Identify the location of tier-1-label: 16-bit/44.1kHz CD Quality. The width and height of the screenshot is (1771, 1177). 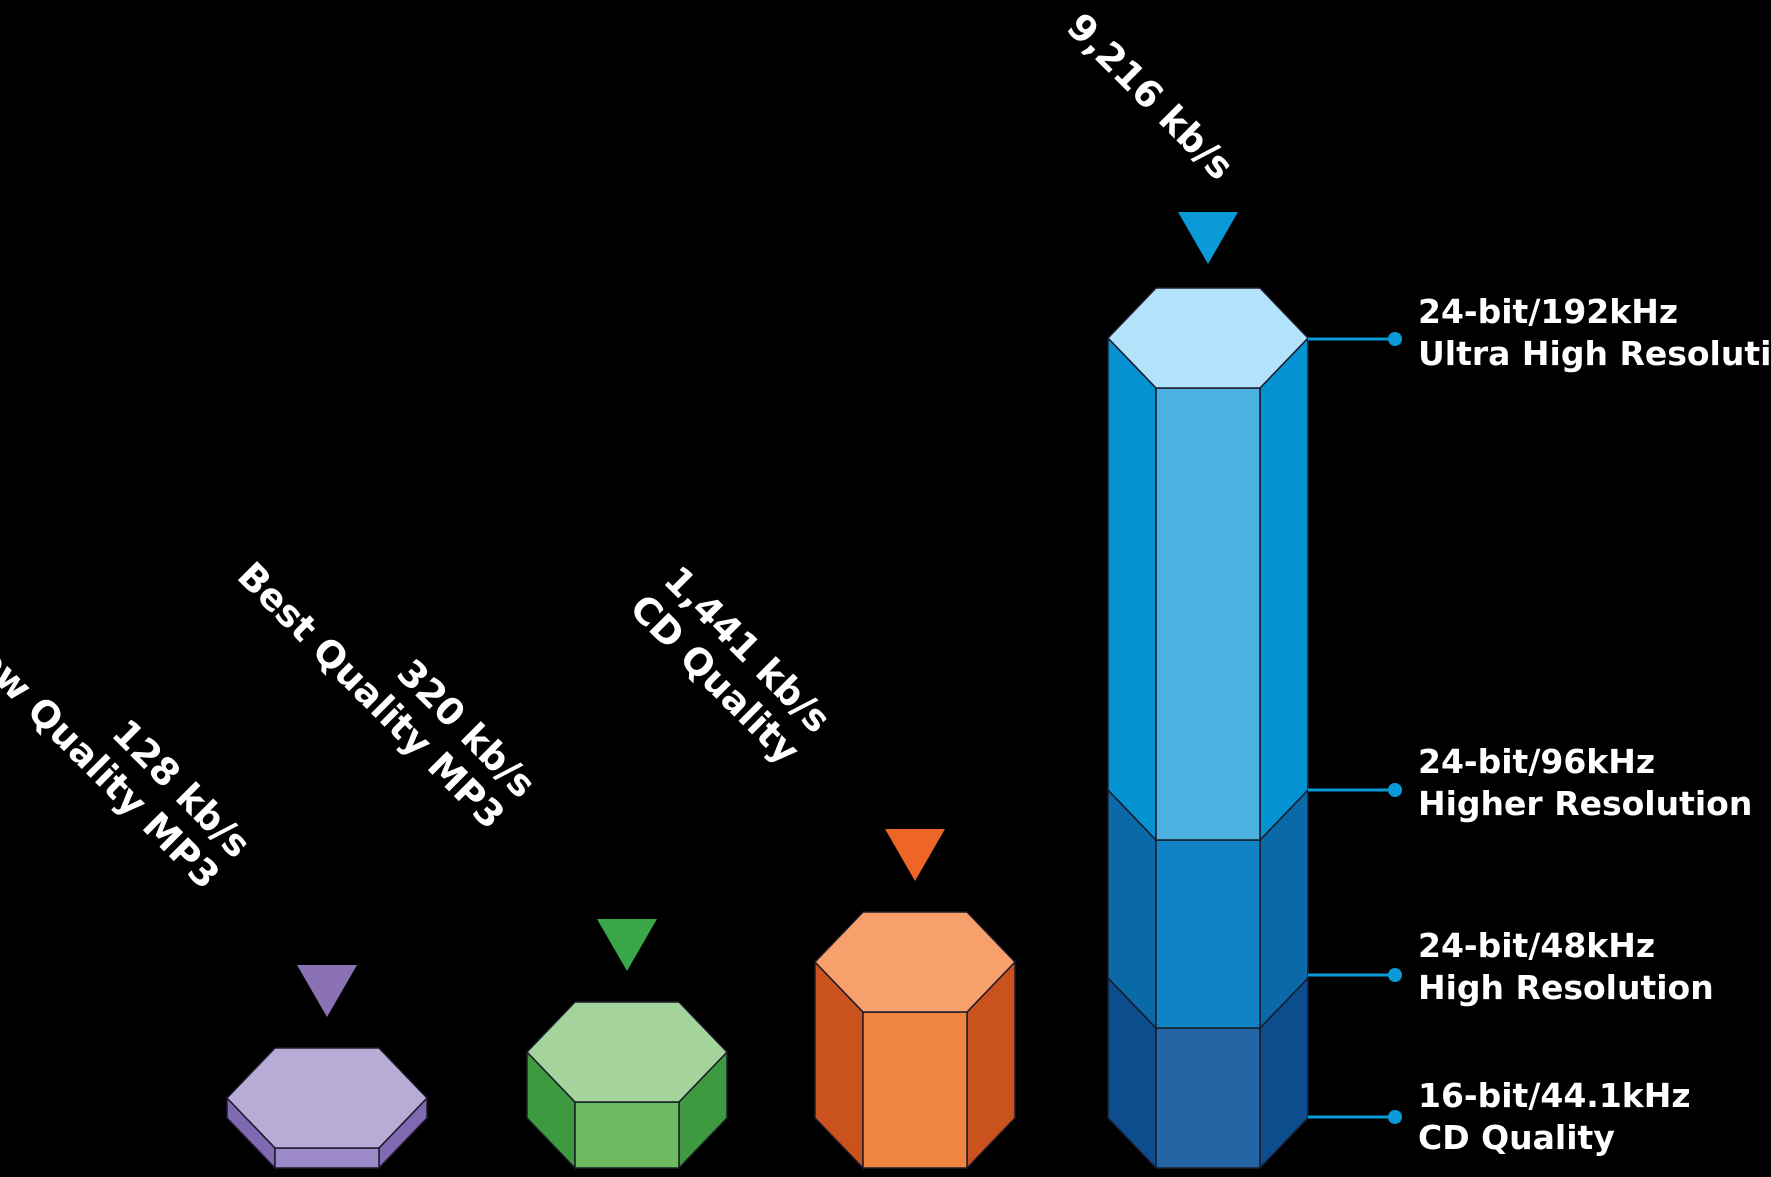
(1554, 1116).